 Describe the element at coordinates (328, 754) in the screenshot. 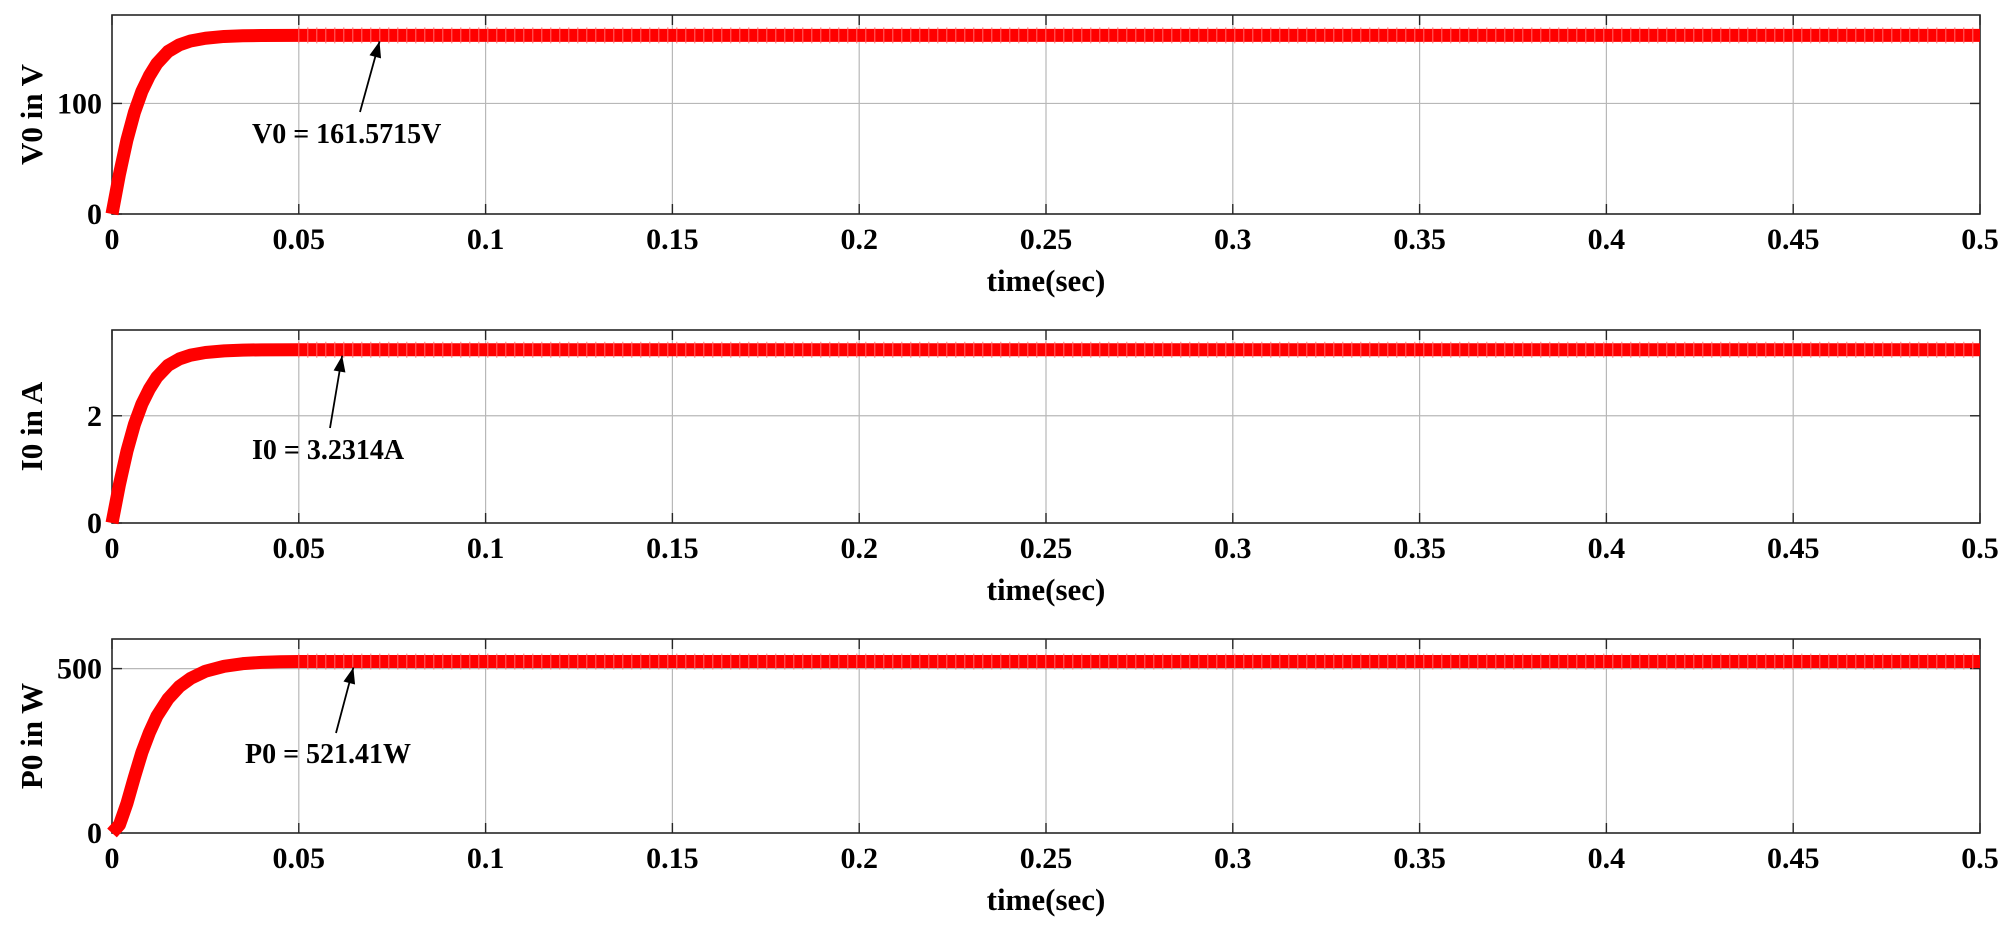

I see `annotation-label: P0 = 521.41W` at that location.